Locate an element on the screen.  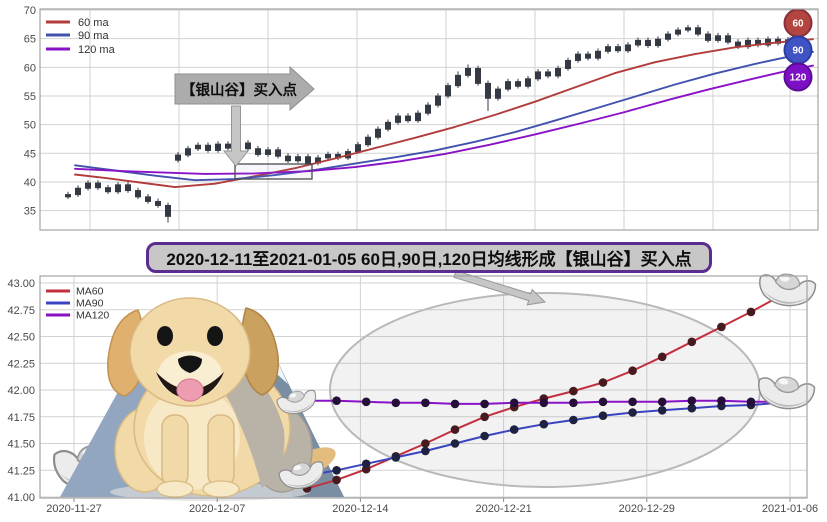
dog-mouth is located at coordinates (190, 385).